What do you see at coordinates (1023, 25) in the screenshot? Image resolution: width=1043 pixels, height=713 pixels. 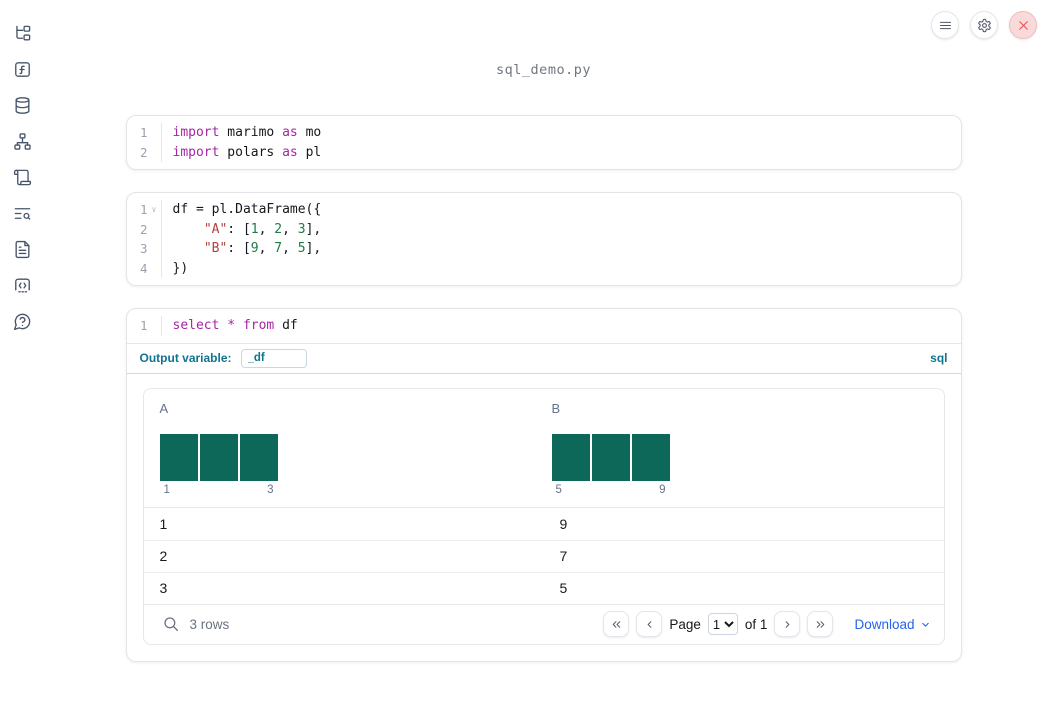 I see `shutdown-button` at bounding box center [1023, 25].